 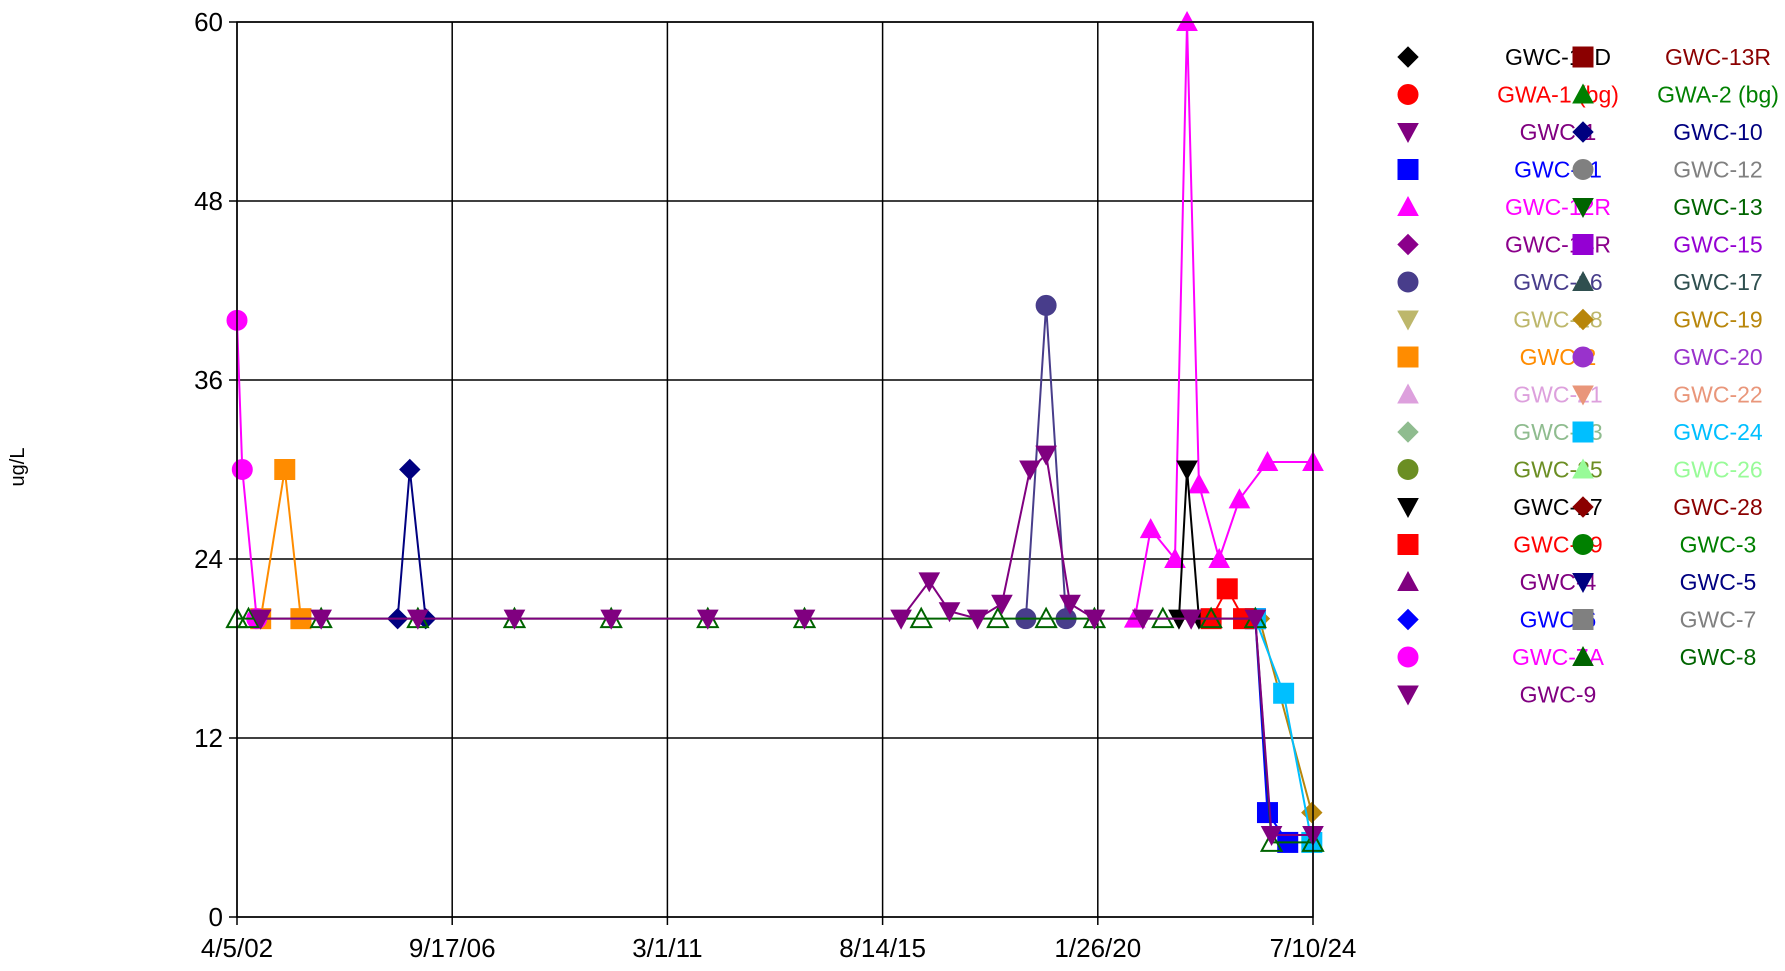 What do you see at coordinates (1223, 319) in the screenshot?
I see `series-gwc-12r` at bounding box center [1223, 319].